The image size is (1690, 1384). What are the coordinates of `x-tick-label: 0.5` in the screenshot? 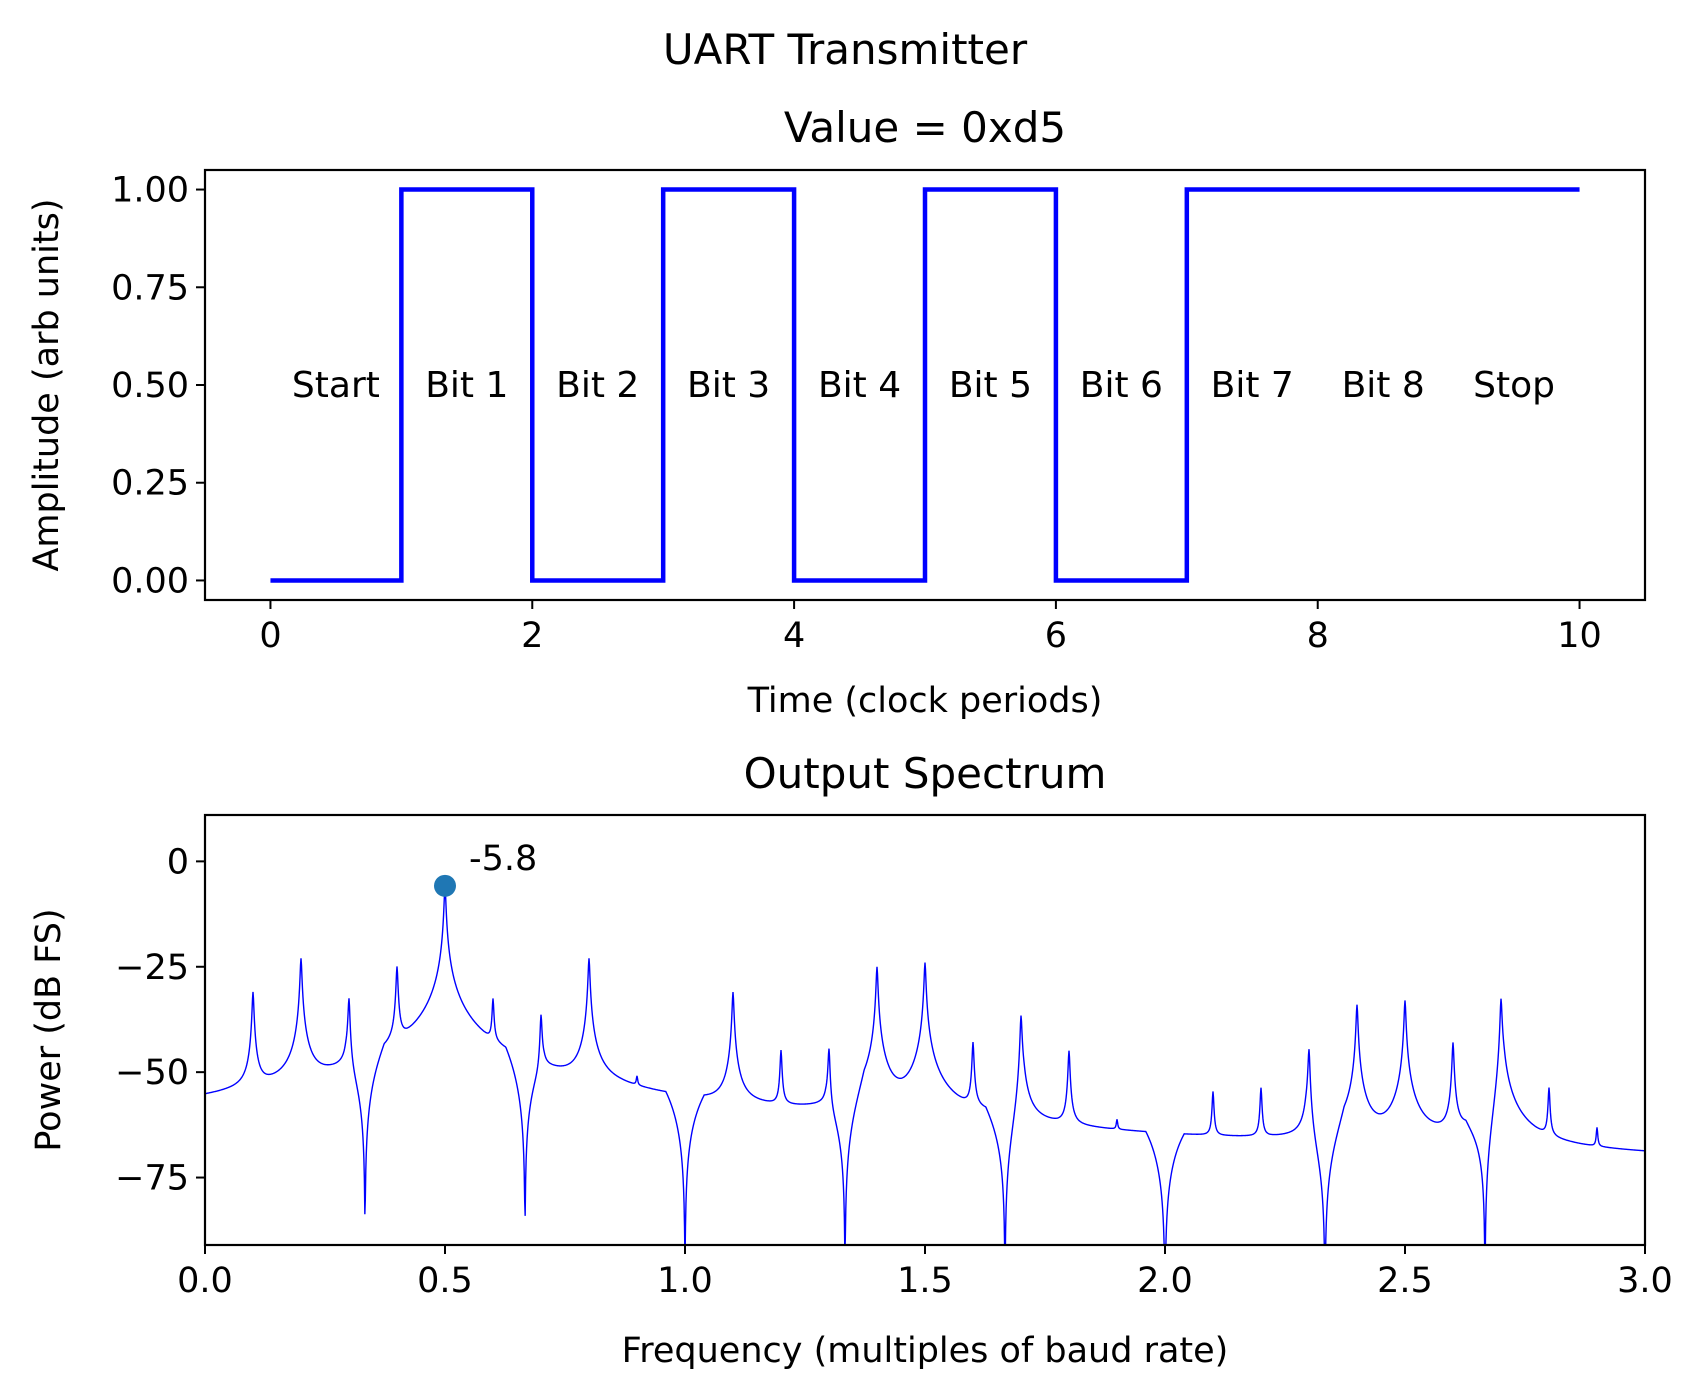 It's located at (445, 1281).